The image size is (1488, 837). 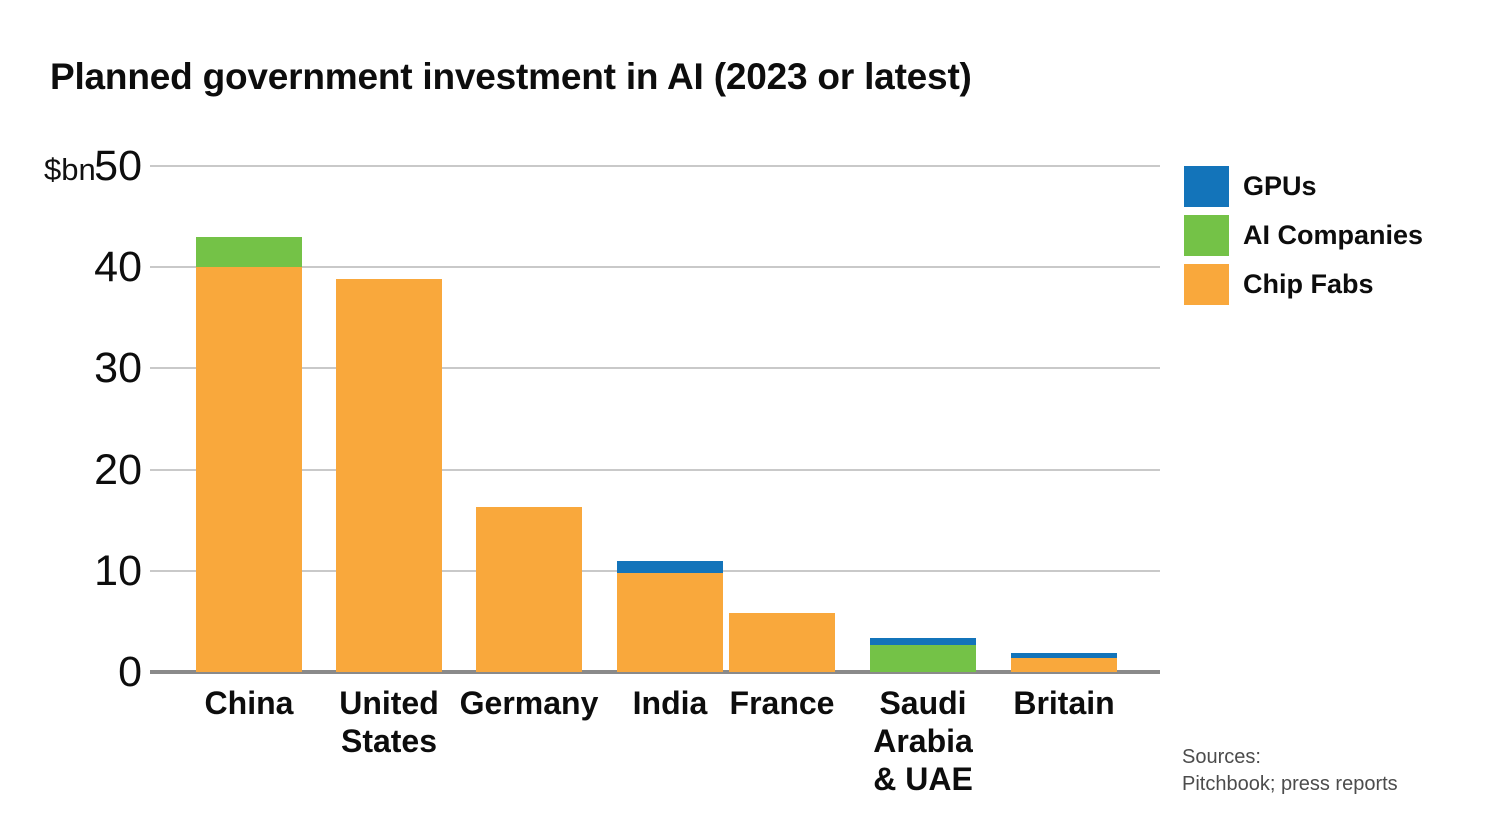 I want to click on legend-label-ai-companies: AI Companies, so click(x=1333, y=235).